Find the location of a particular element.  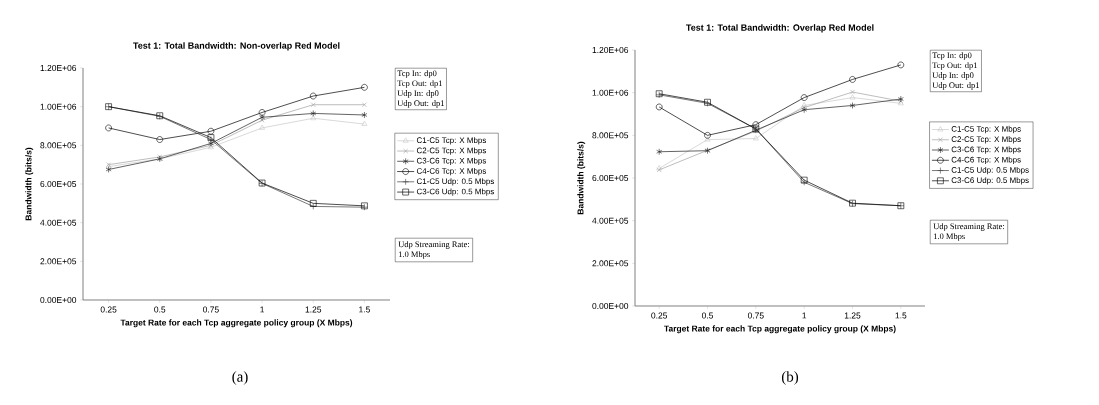

chart-title: Test 1: Total Bandwidth: Non-overlap Red Model is located at coordinates (236, 46).